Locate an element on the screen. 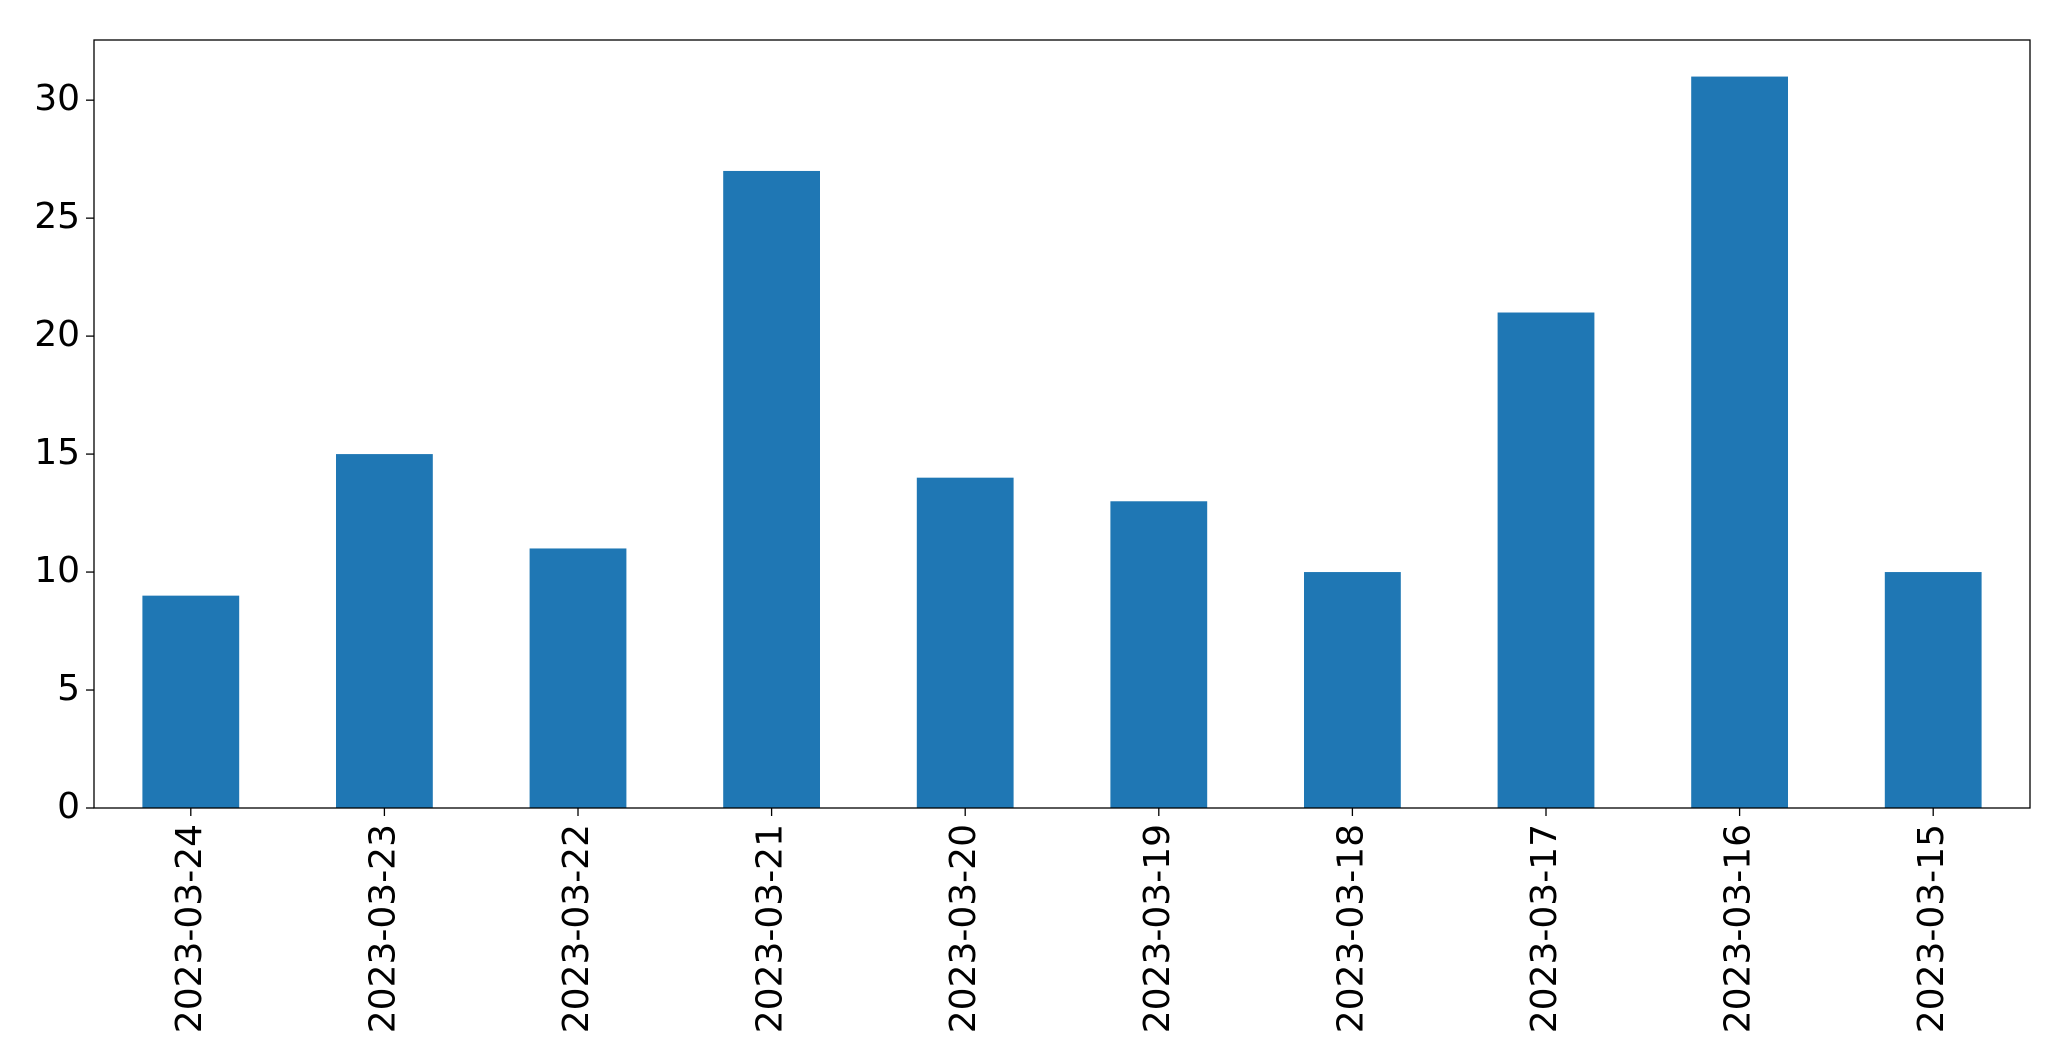 This screenshot has width=2071, height=1061. x-tick-label: 2023-03-19 is located at coordinates (1157, 928).